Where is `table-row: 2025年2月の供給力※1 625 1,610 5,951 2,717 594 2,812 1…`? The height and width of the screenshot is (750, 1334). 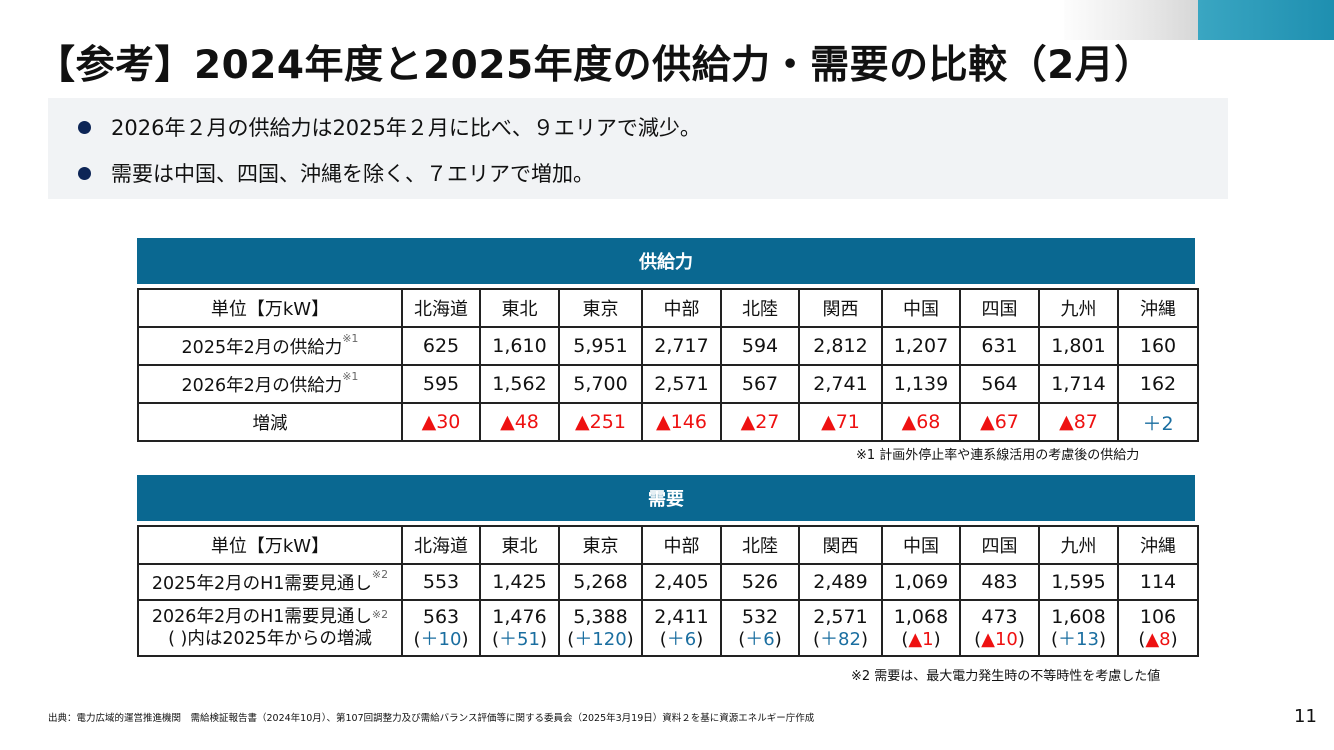
table-row: 2025年2月の供給力※1 625 1,610 5,951 2,717 594 2,812 1… is located at coordinates (668, 346).